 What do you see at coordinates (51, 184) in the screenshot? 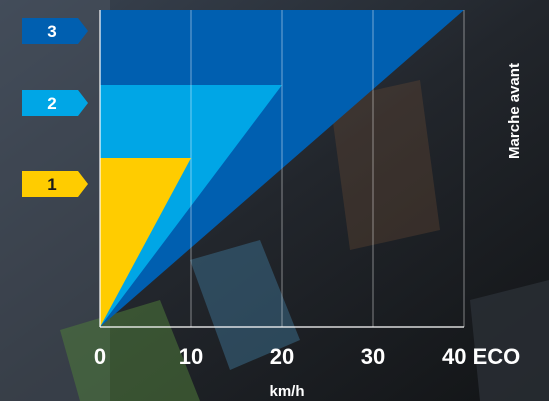
I see `gear-1-label: 1` at bounding box center [51, 184].